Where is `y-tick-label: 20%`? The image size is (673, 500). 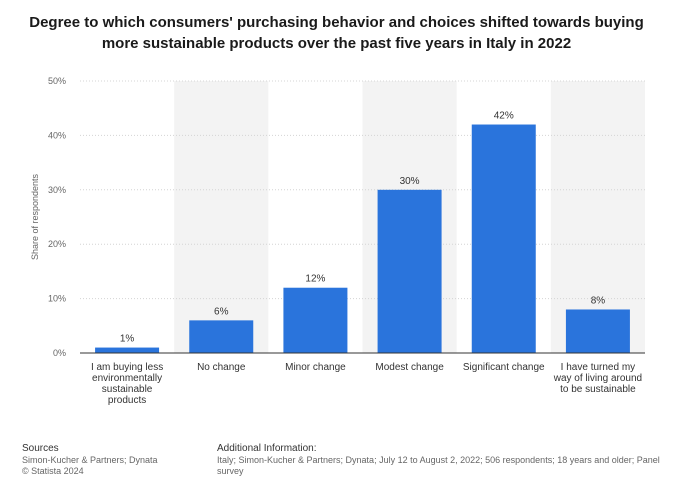
y-tick-label: 20% is located at coordinates (57, 244).